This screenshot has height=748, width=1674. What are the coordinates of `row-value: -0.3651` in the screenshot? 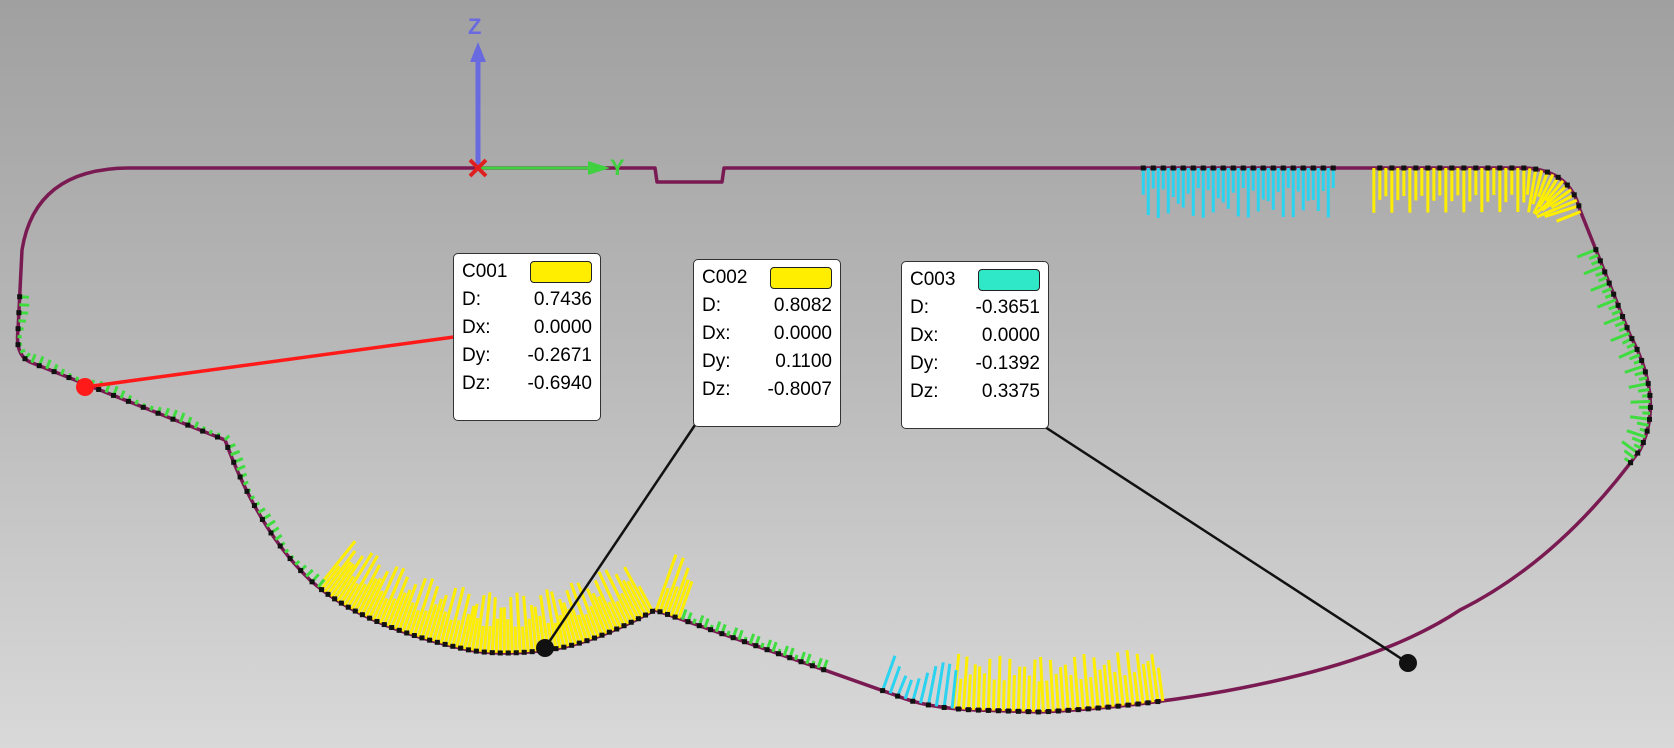 It's located at (1007, 307).